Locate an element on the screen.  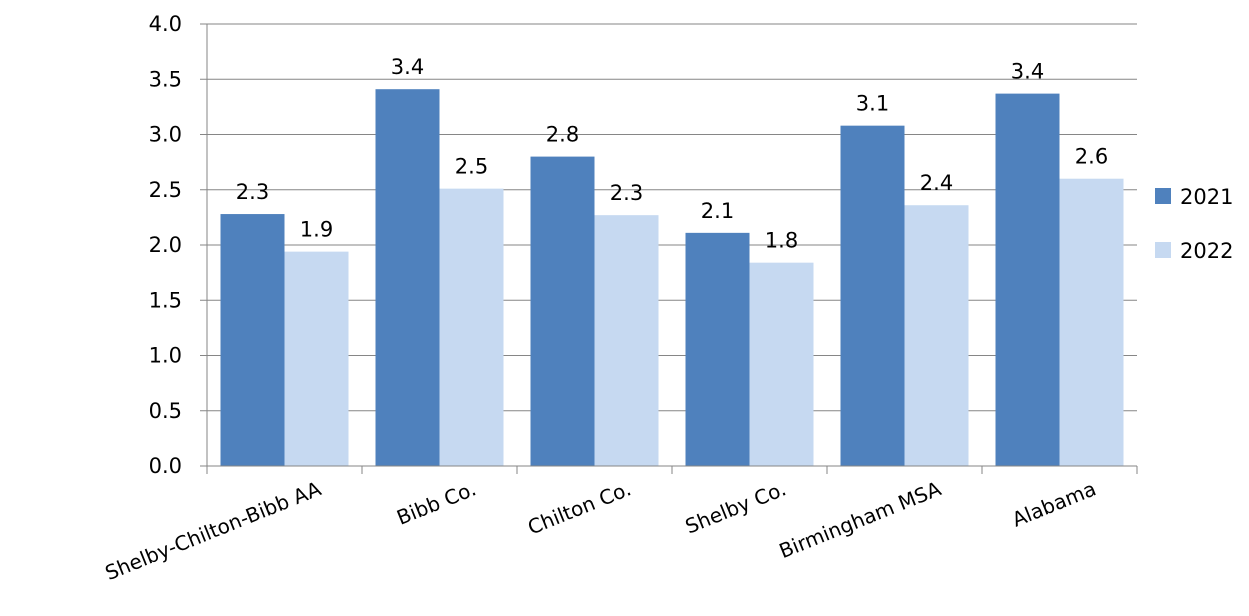
data-label: 1.9 is located at coordinates (316, 230).